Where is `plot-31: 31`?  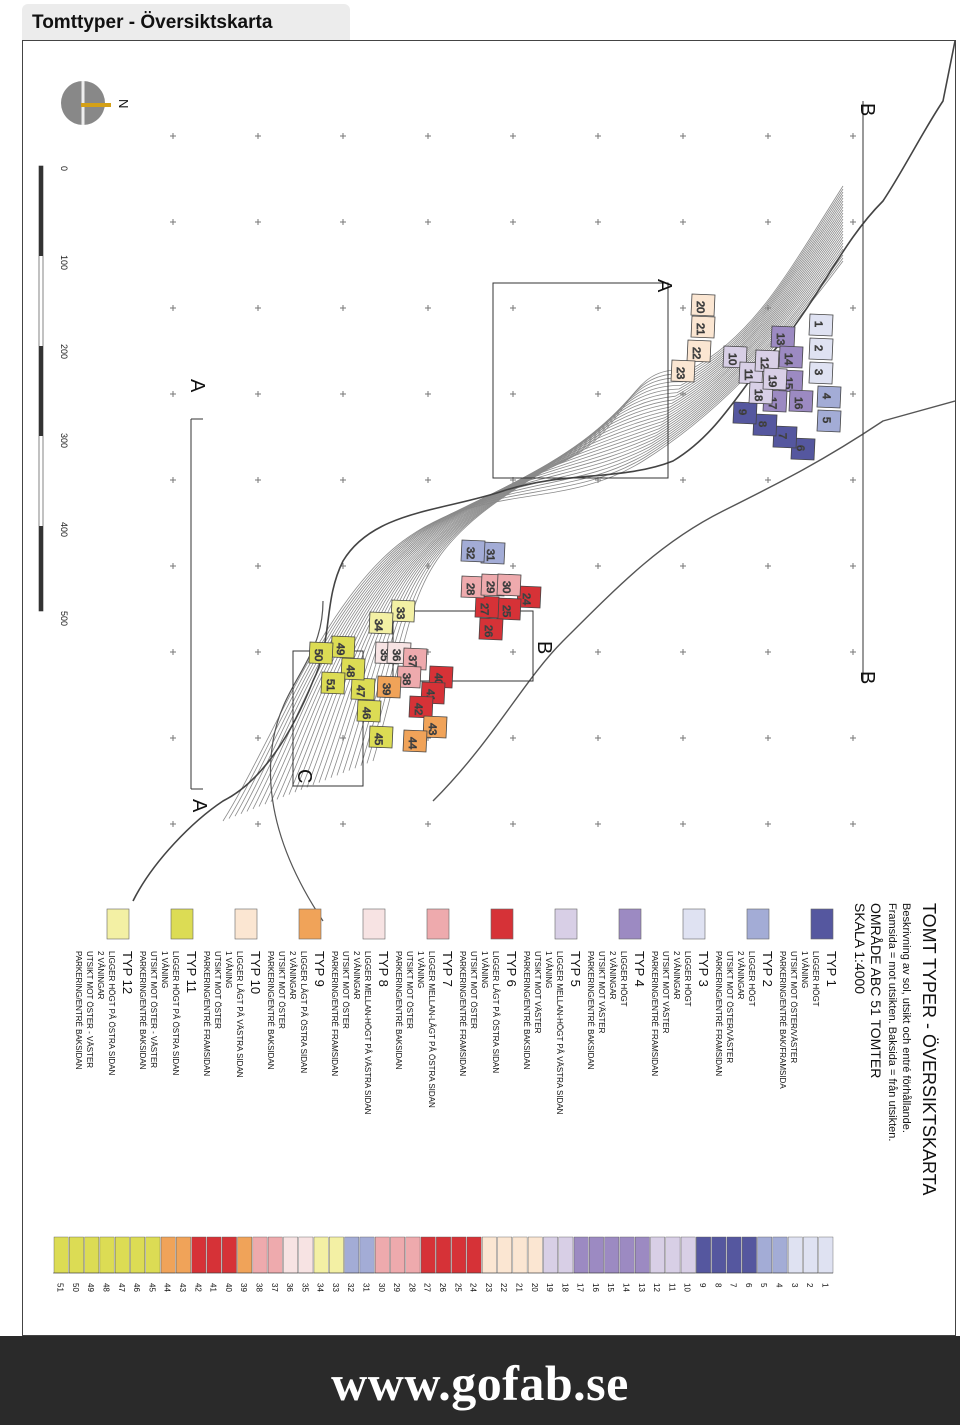
plot-31: 31 is located at coordinates (493, 553).